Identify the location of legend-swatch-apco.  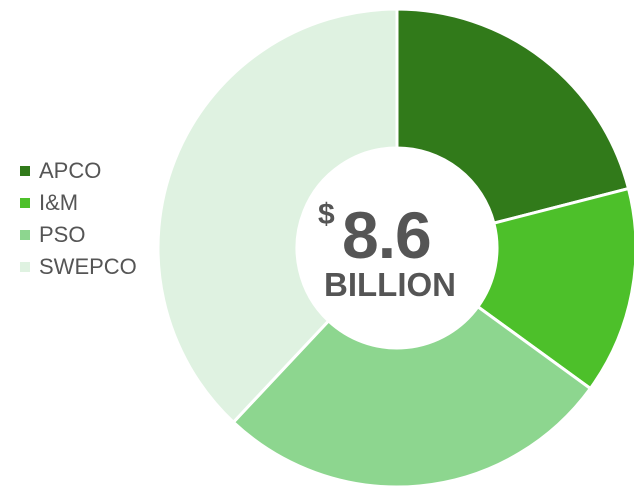
(25, 171).